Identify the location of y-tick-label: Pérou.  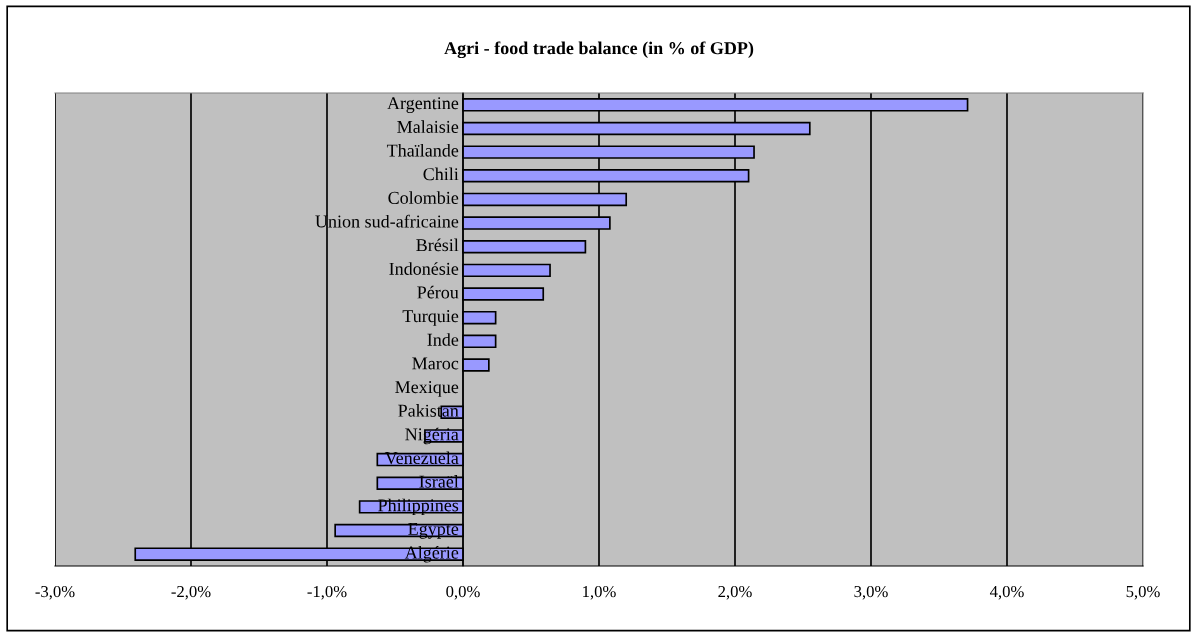
(438, 292).